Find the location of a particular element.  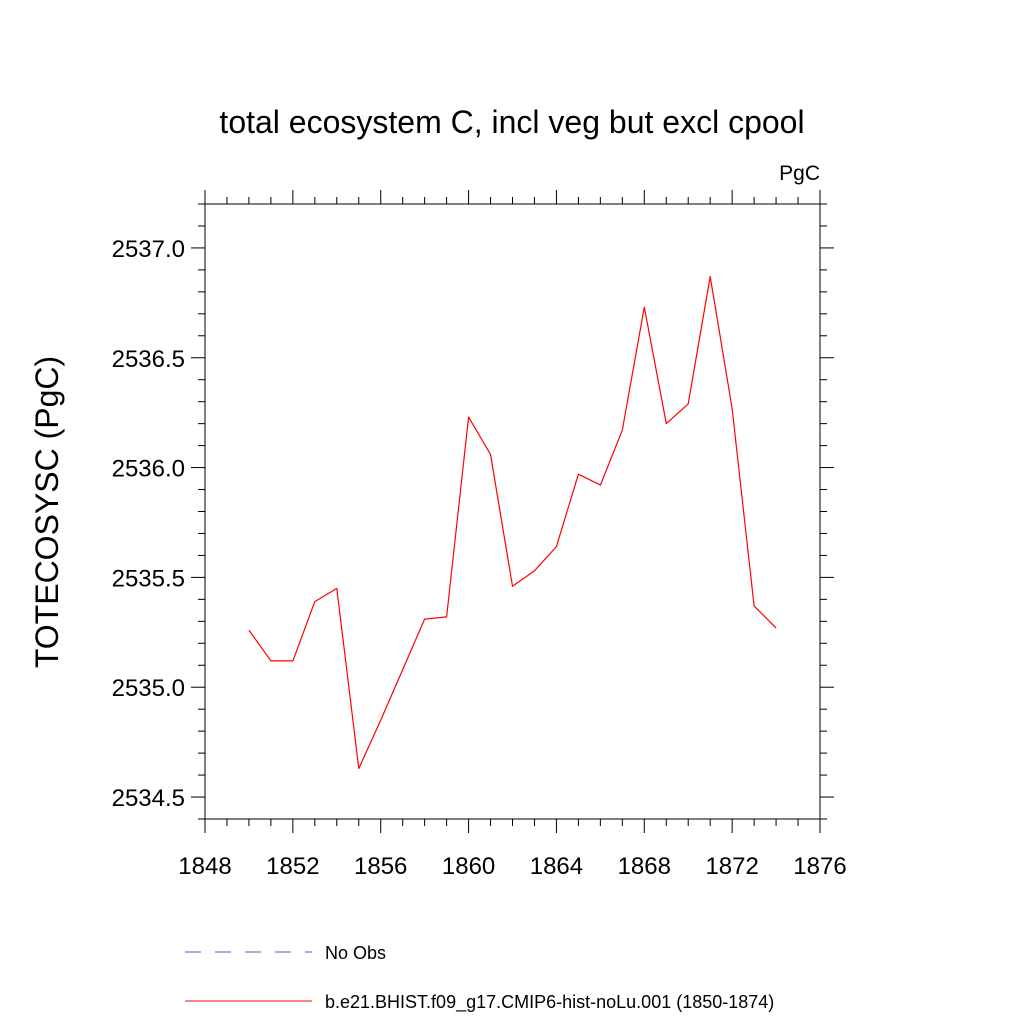

x-tick-label: 1876 is located at coordinates (819, 866).